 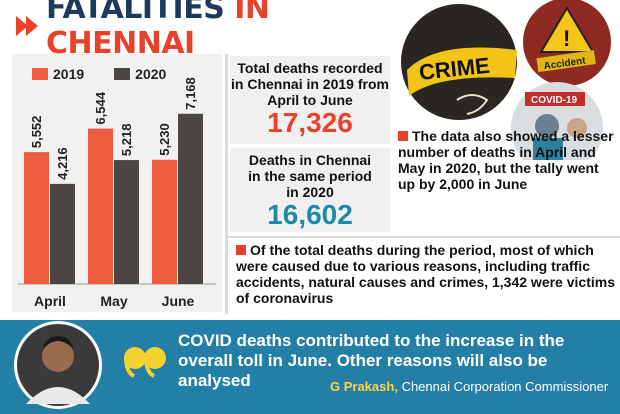 I want to click on data-label-2019-april: 5,552, so click(x=36, y=132).